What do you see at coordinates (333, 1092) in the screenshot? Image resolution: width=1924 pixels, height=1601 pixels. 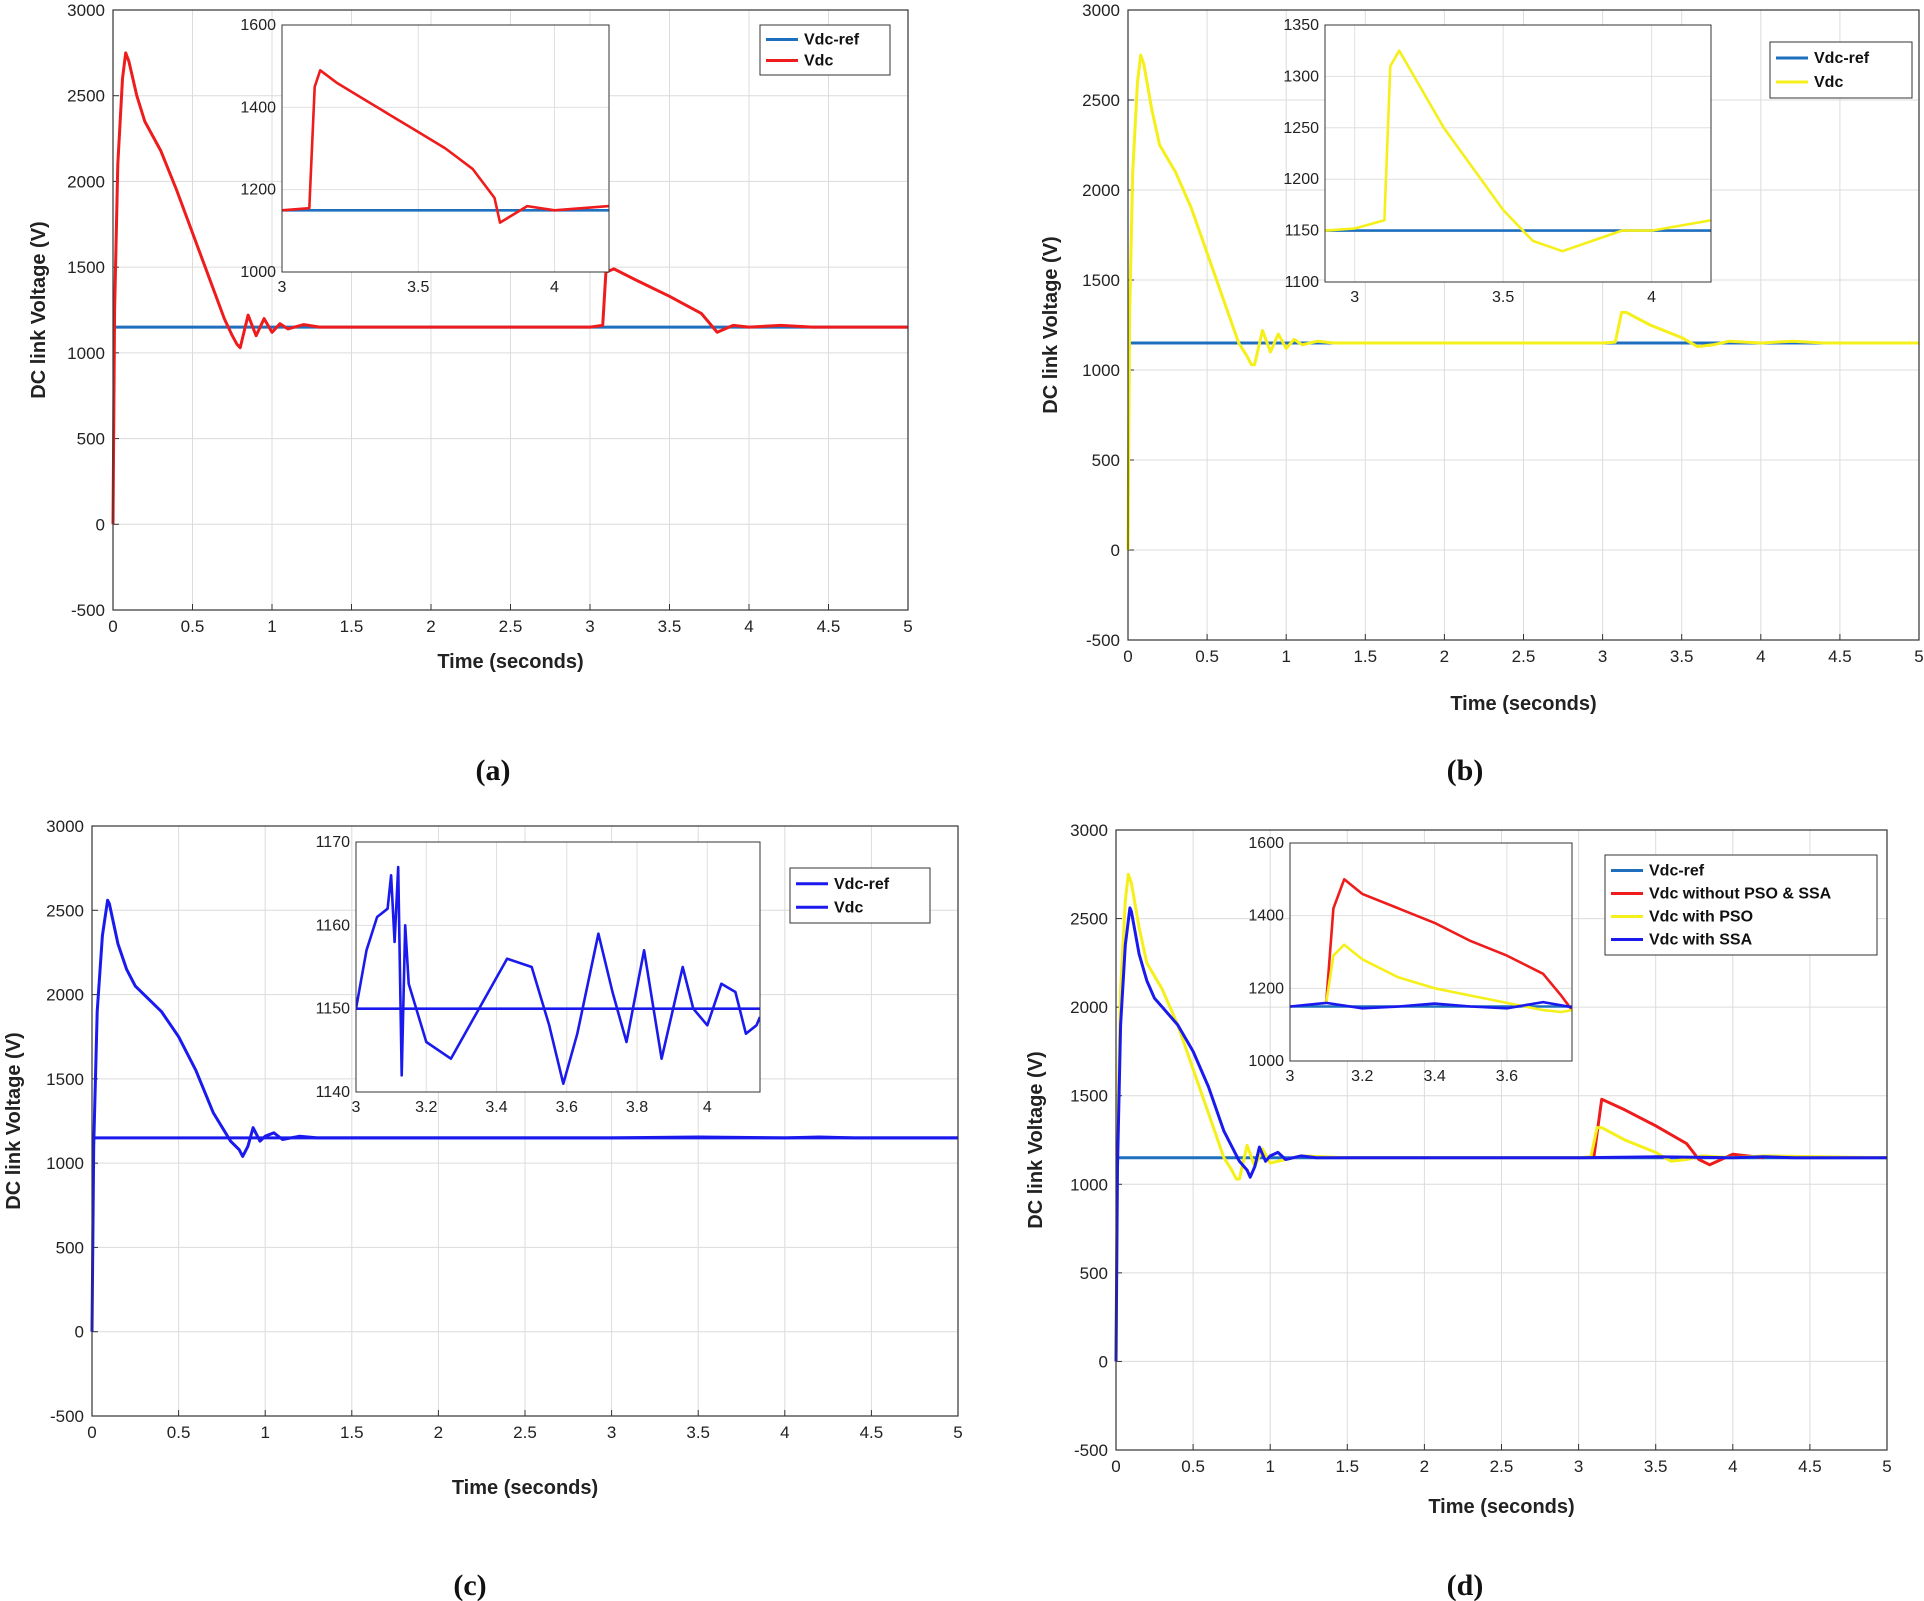 I see `inset-y-tick-label: 1140` at bounding box center [333, 1092].